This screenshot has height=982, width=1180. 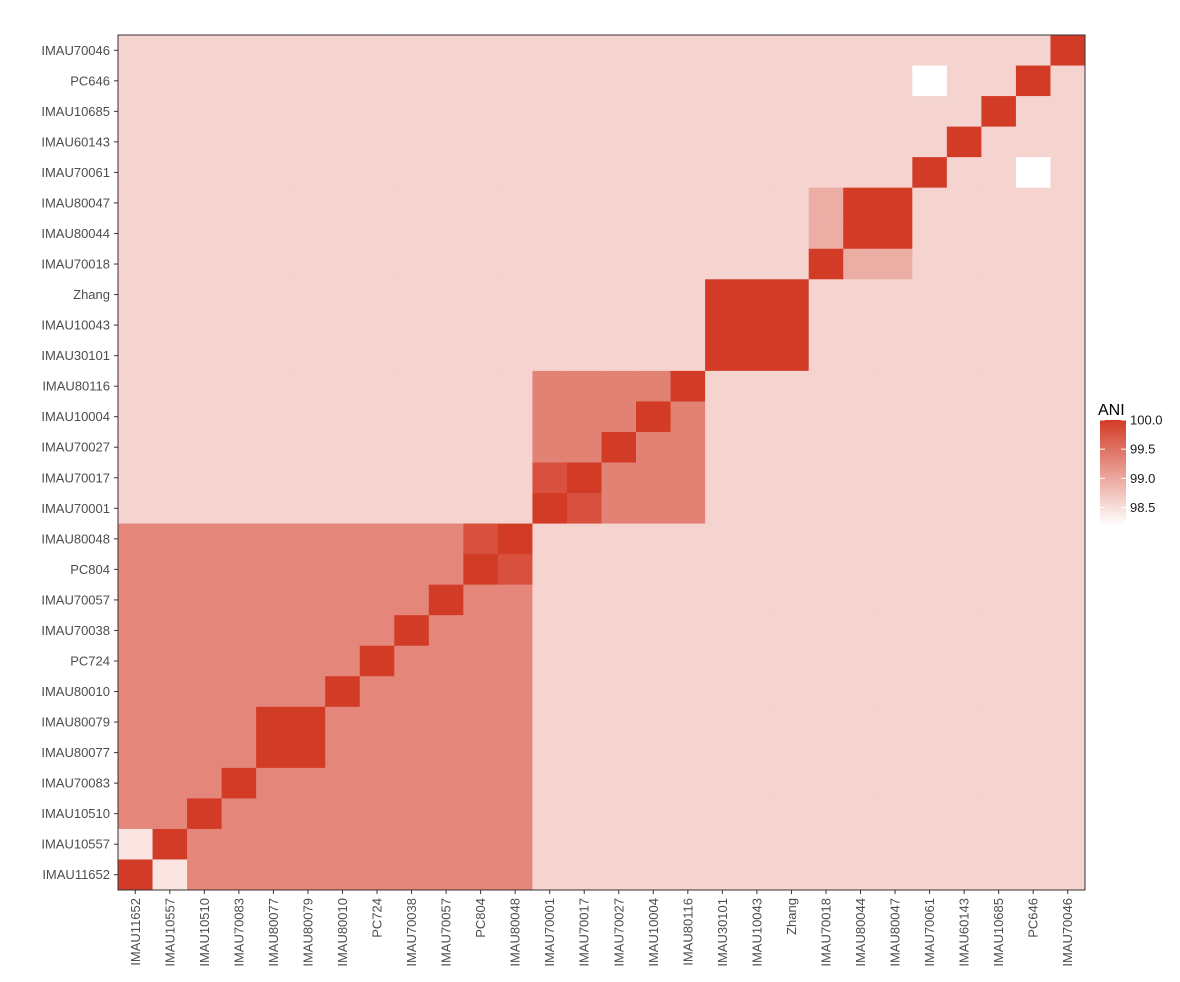 I want to click on x-tick-label: IMAU80048, so click(x=515, y=932).